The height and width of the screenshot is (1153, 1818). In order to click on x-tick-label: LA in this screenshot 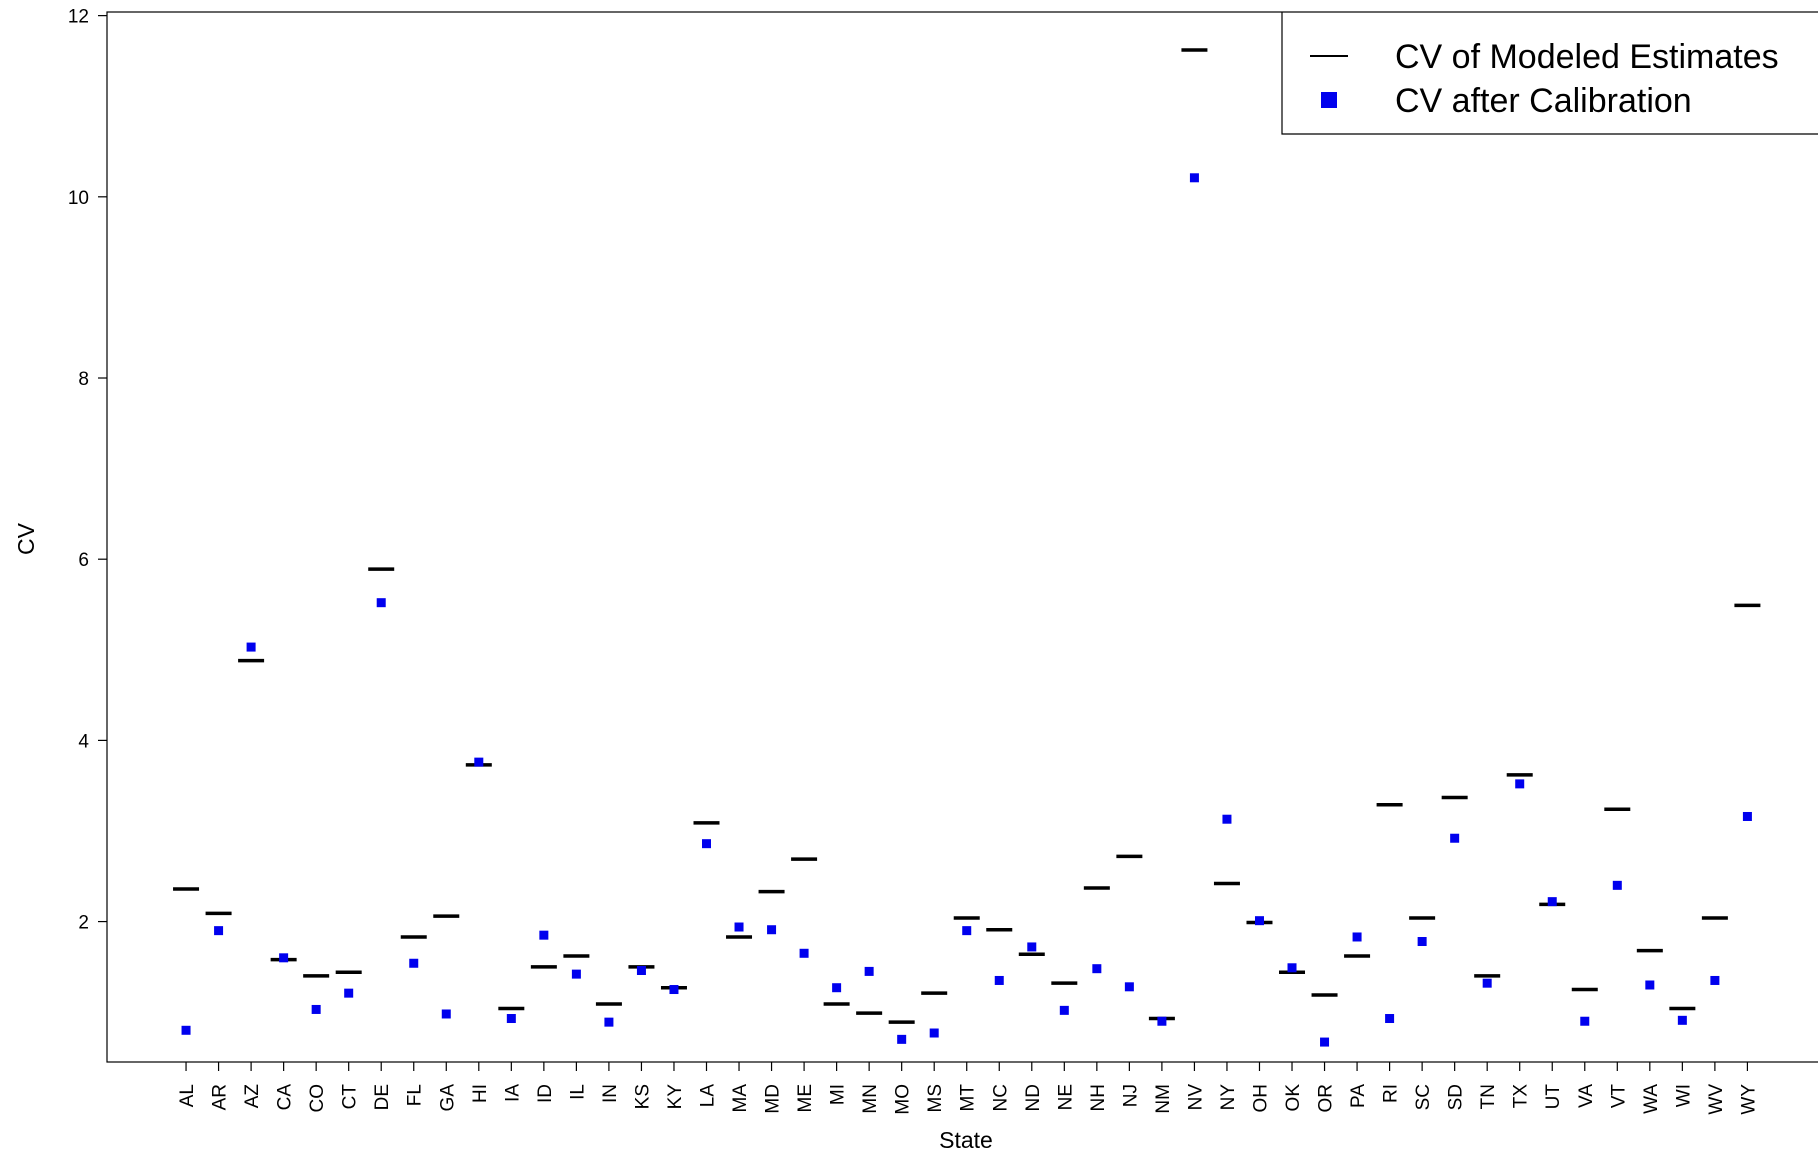, I will do `click(708, 1096)`.